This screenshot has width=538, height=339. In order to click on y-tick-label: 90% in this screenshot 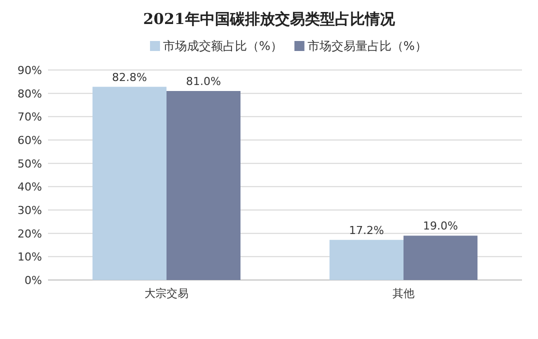, I will do `click(30, 70)`.